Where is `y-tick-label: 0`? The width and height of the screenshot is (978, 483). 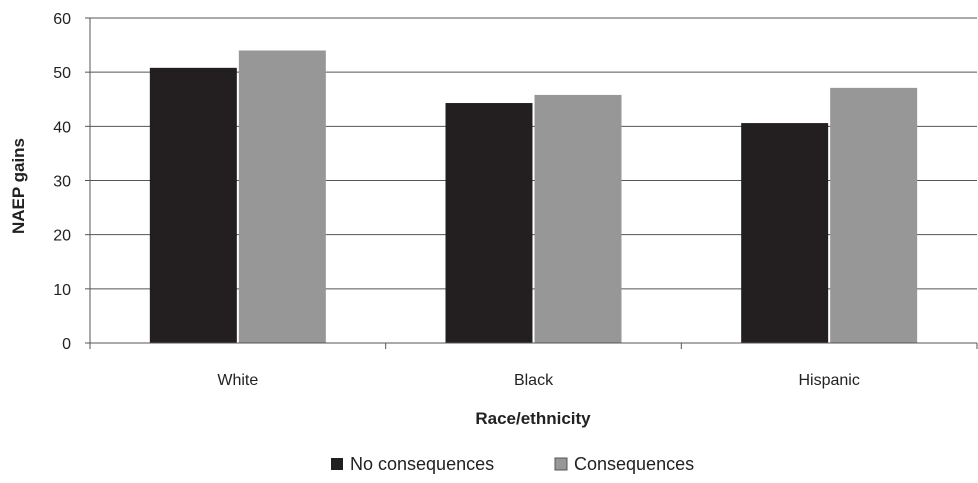
y-tick-label: 0 is located at coordinates (66, 344).